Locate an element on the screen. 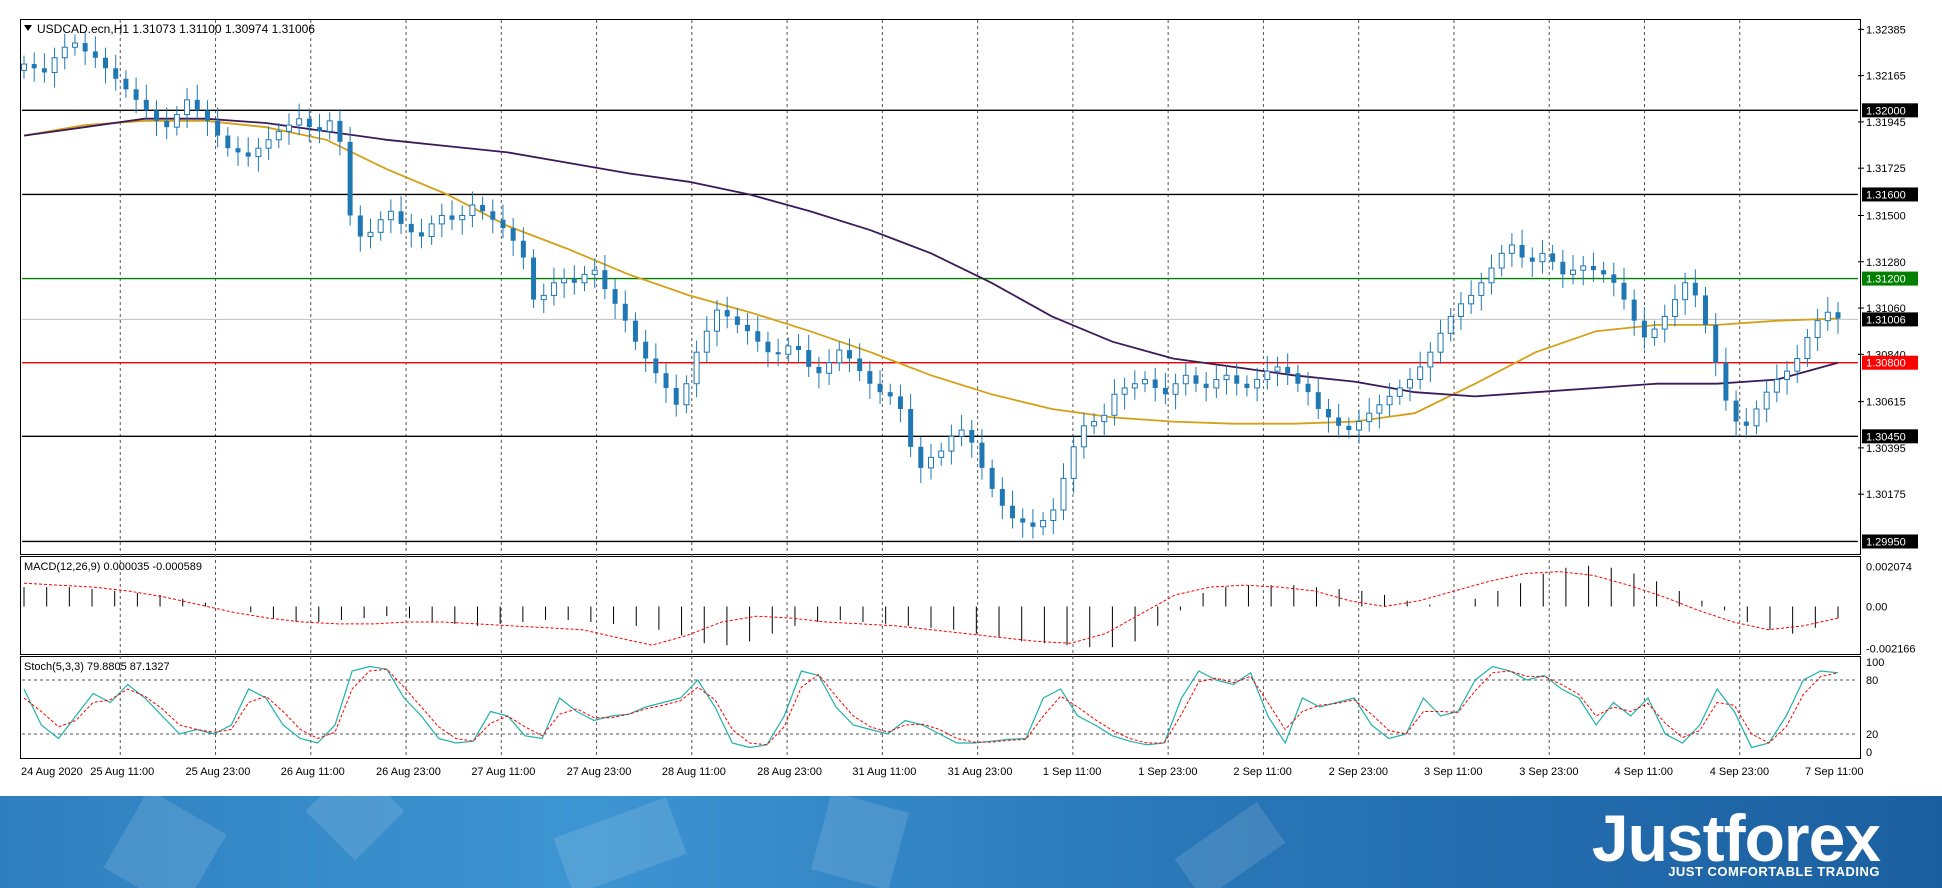 This screenshot has width=1942, height=888. collapse-triangle-icon is located at coordinates (28, 28).